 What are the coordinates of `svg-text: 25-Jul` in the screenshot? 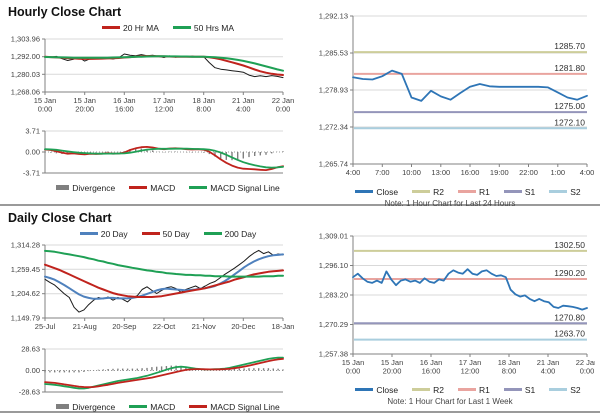 It's located at (45, 326).